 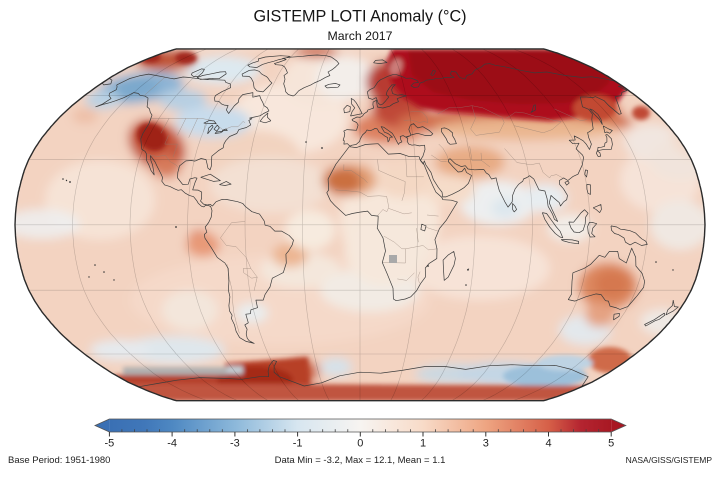 I want to click on svg-text: GISTEMP LOTI Anomaly (°C), so click(x=359, y=17).